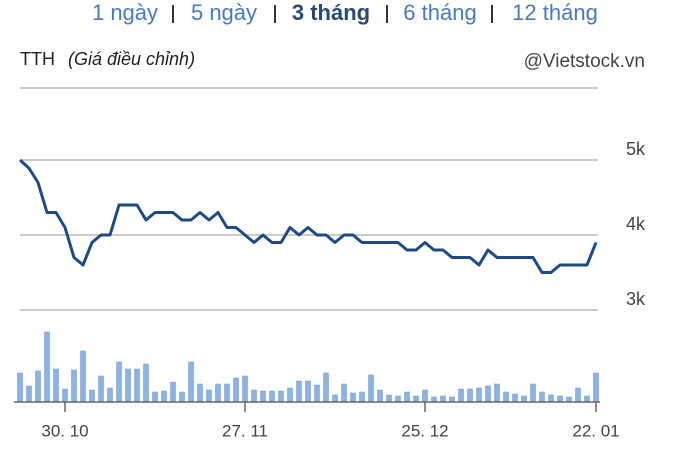 This screenshot has width=690, height=454. What do you see at coordinates (245, 430) in the screenshot?
I see `x-tick-label: 27. 11` at bounding box center [245, 430].